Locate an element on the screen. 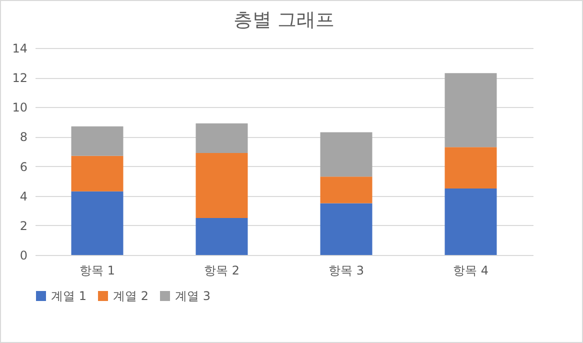 The width and height of the screenshot is (583, 343). y-tick-label: 4 is located at coordinates (24, 196).